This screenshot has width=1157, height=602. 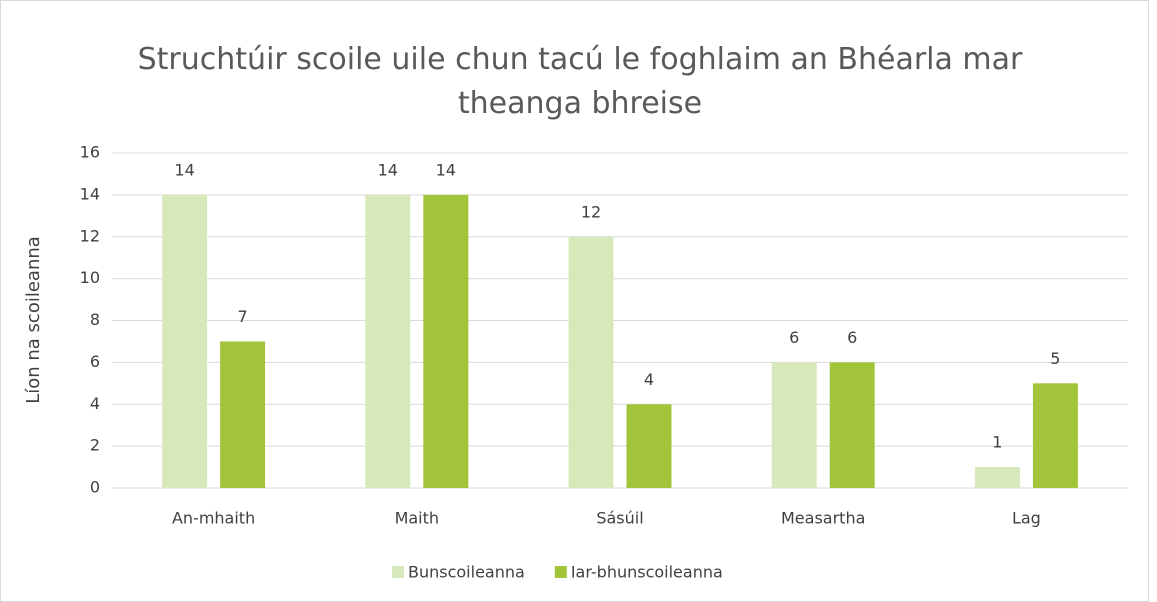 I want to click on x-tick-label: An-mhaith, so click(x=213, y=518).